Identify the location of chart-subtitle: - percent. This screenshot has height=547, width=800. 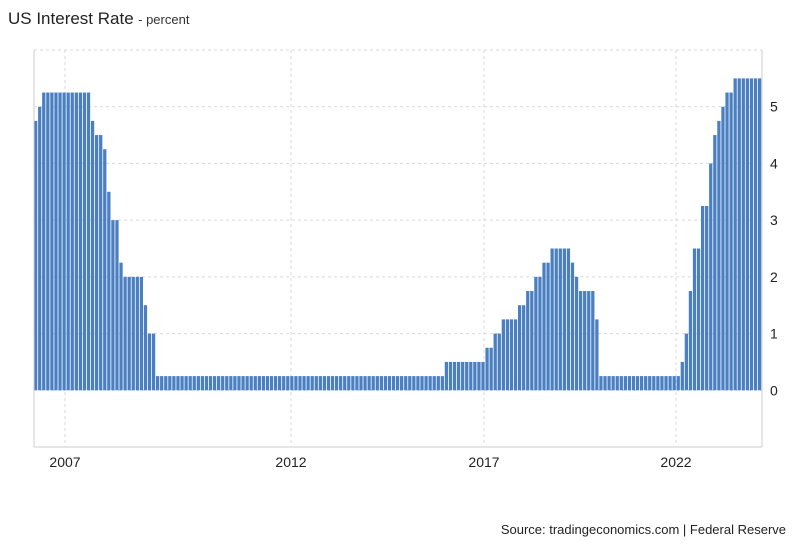
(164, 19).